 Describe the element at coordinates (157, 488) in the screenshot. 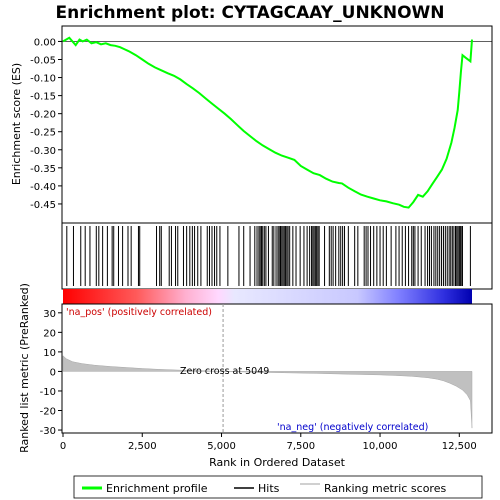

I see `legend-label-profile: Enrichment profile` at that location.